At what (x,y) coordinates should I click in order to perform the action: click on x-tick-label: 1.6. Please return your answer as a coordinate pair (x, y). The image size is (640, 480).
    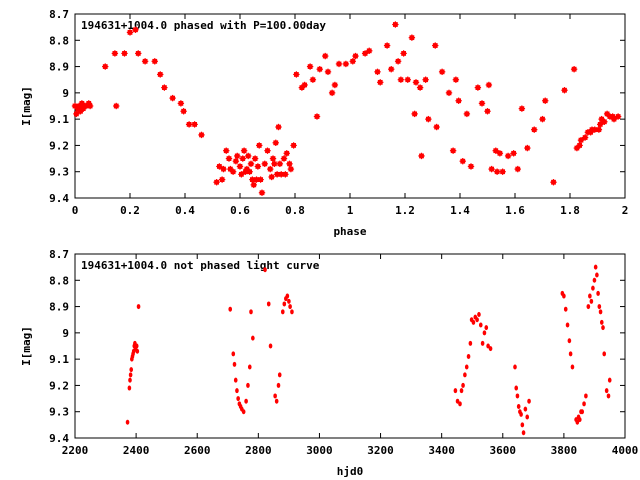
    Looking at the image, I should click on (515, 210).